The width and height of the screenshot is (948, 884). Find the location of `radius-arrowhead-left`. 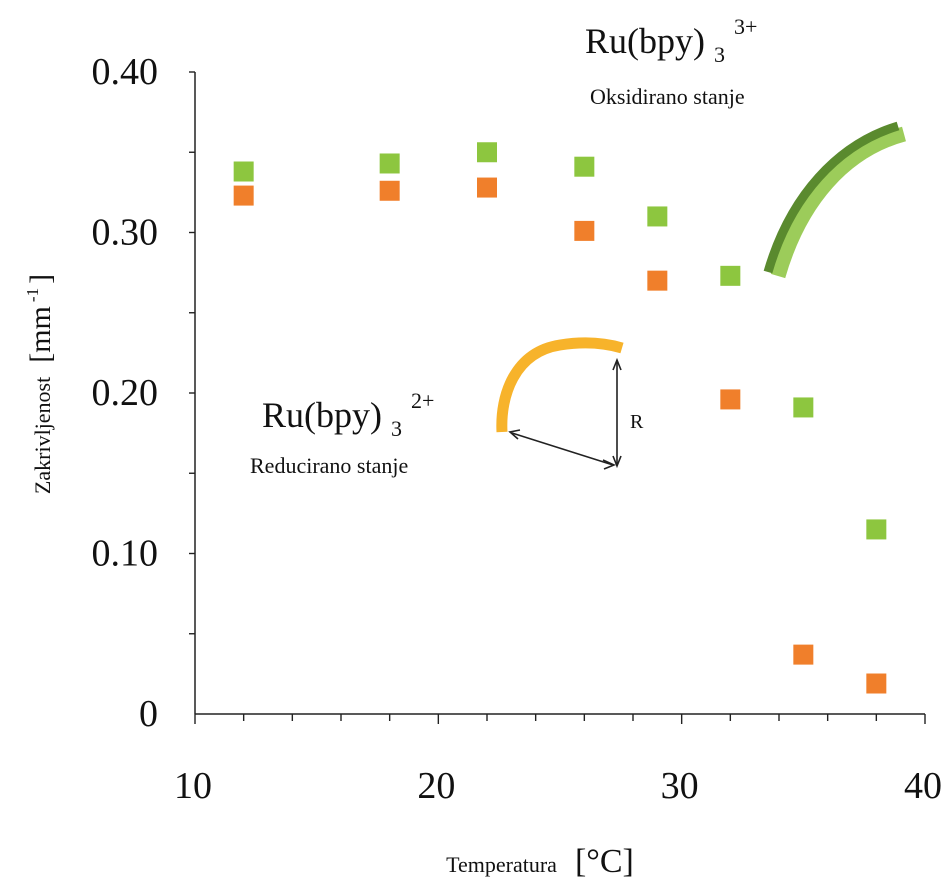

radius-arrowhead-left is located at coordinates (514, 434).